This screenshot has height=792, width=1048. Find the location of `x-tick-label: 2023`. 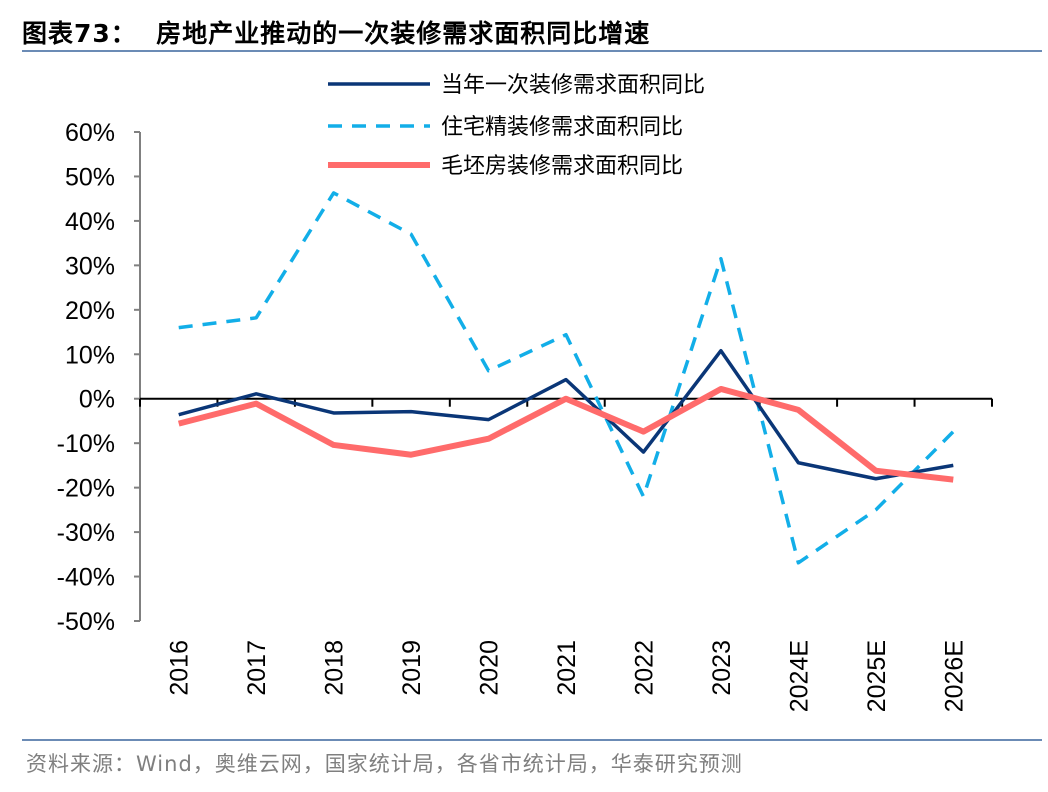

x-tick-label: 2023 is located at coordinates (722, 668).